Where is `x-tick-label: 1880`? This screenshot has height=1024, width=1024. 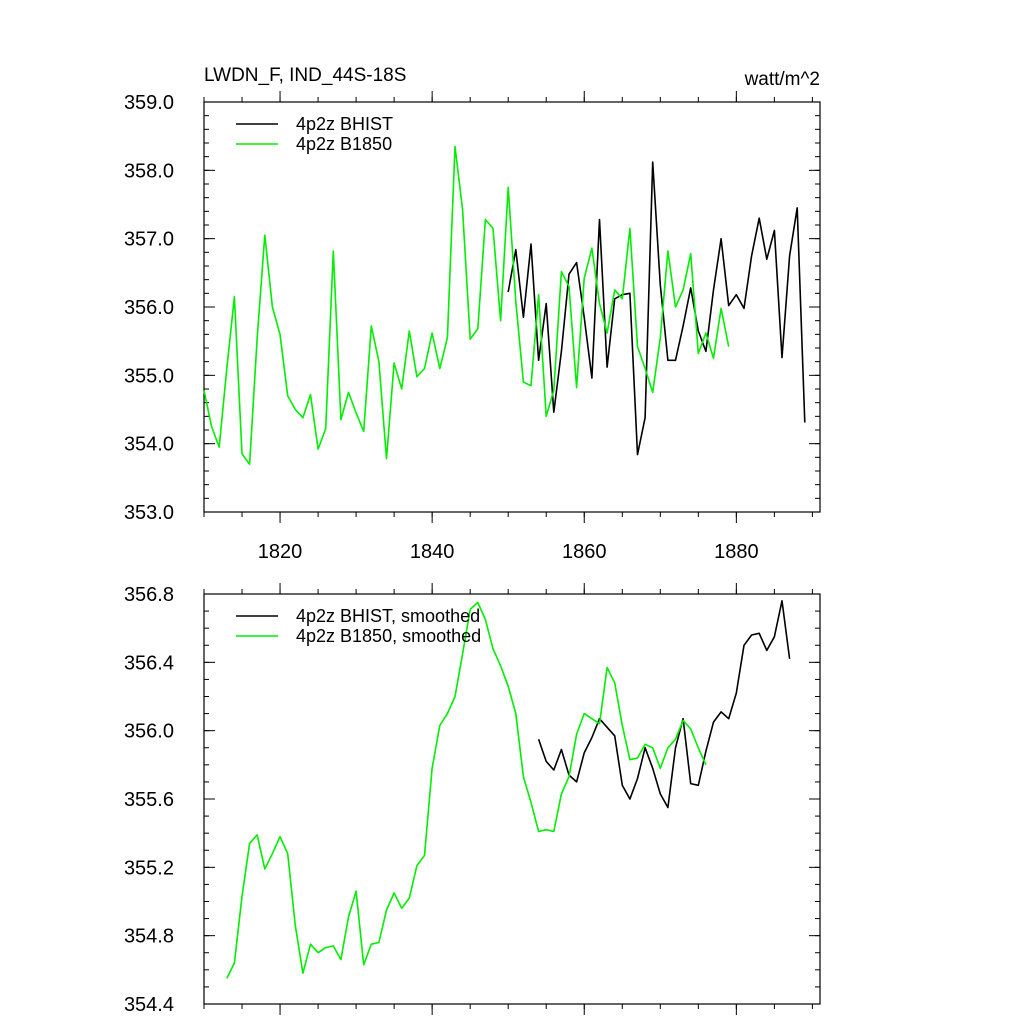 x-tick-label: 1880 is located at coordinates (736, 552).